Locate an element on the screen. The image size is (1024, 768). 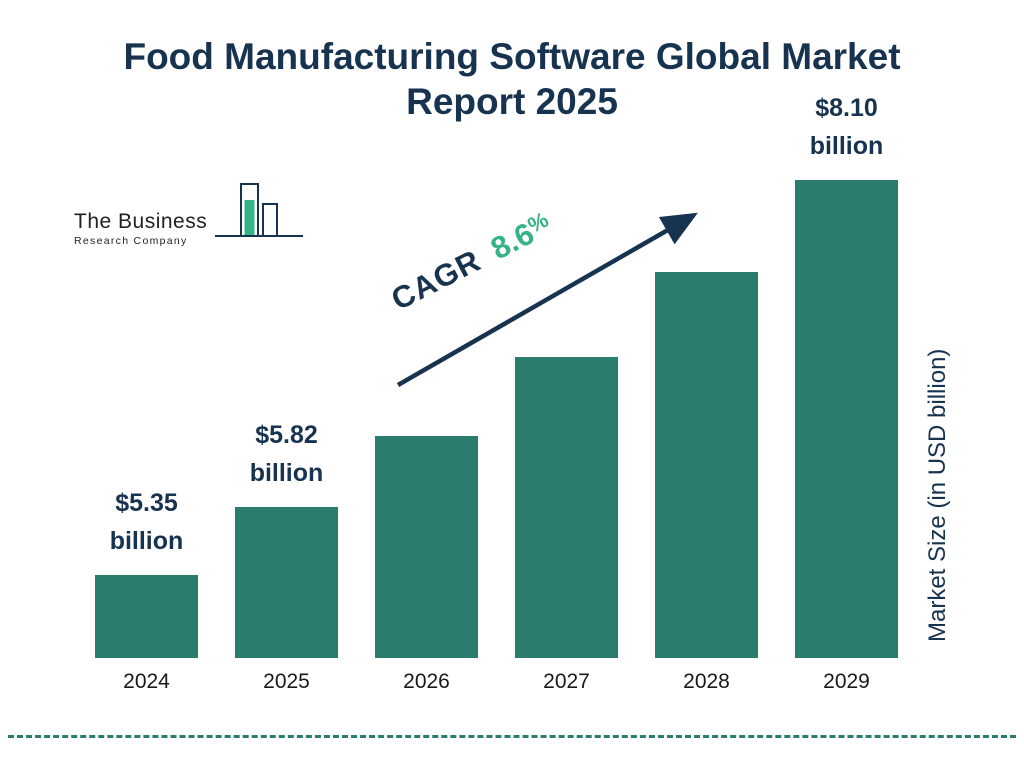
x-axis-tick-label: 2025 is located at coordinates (286, 681).